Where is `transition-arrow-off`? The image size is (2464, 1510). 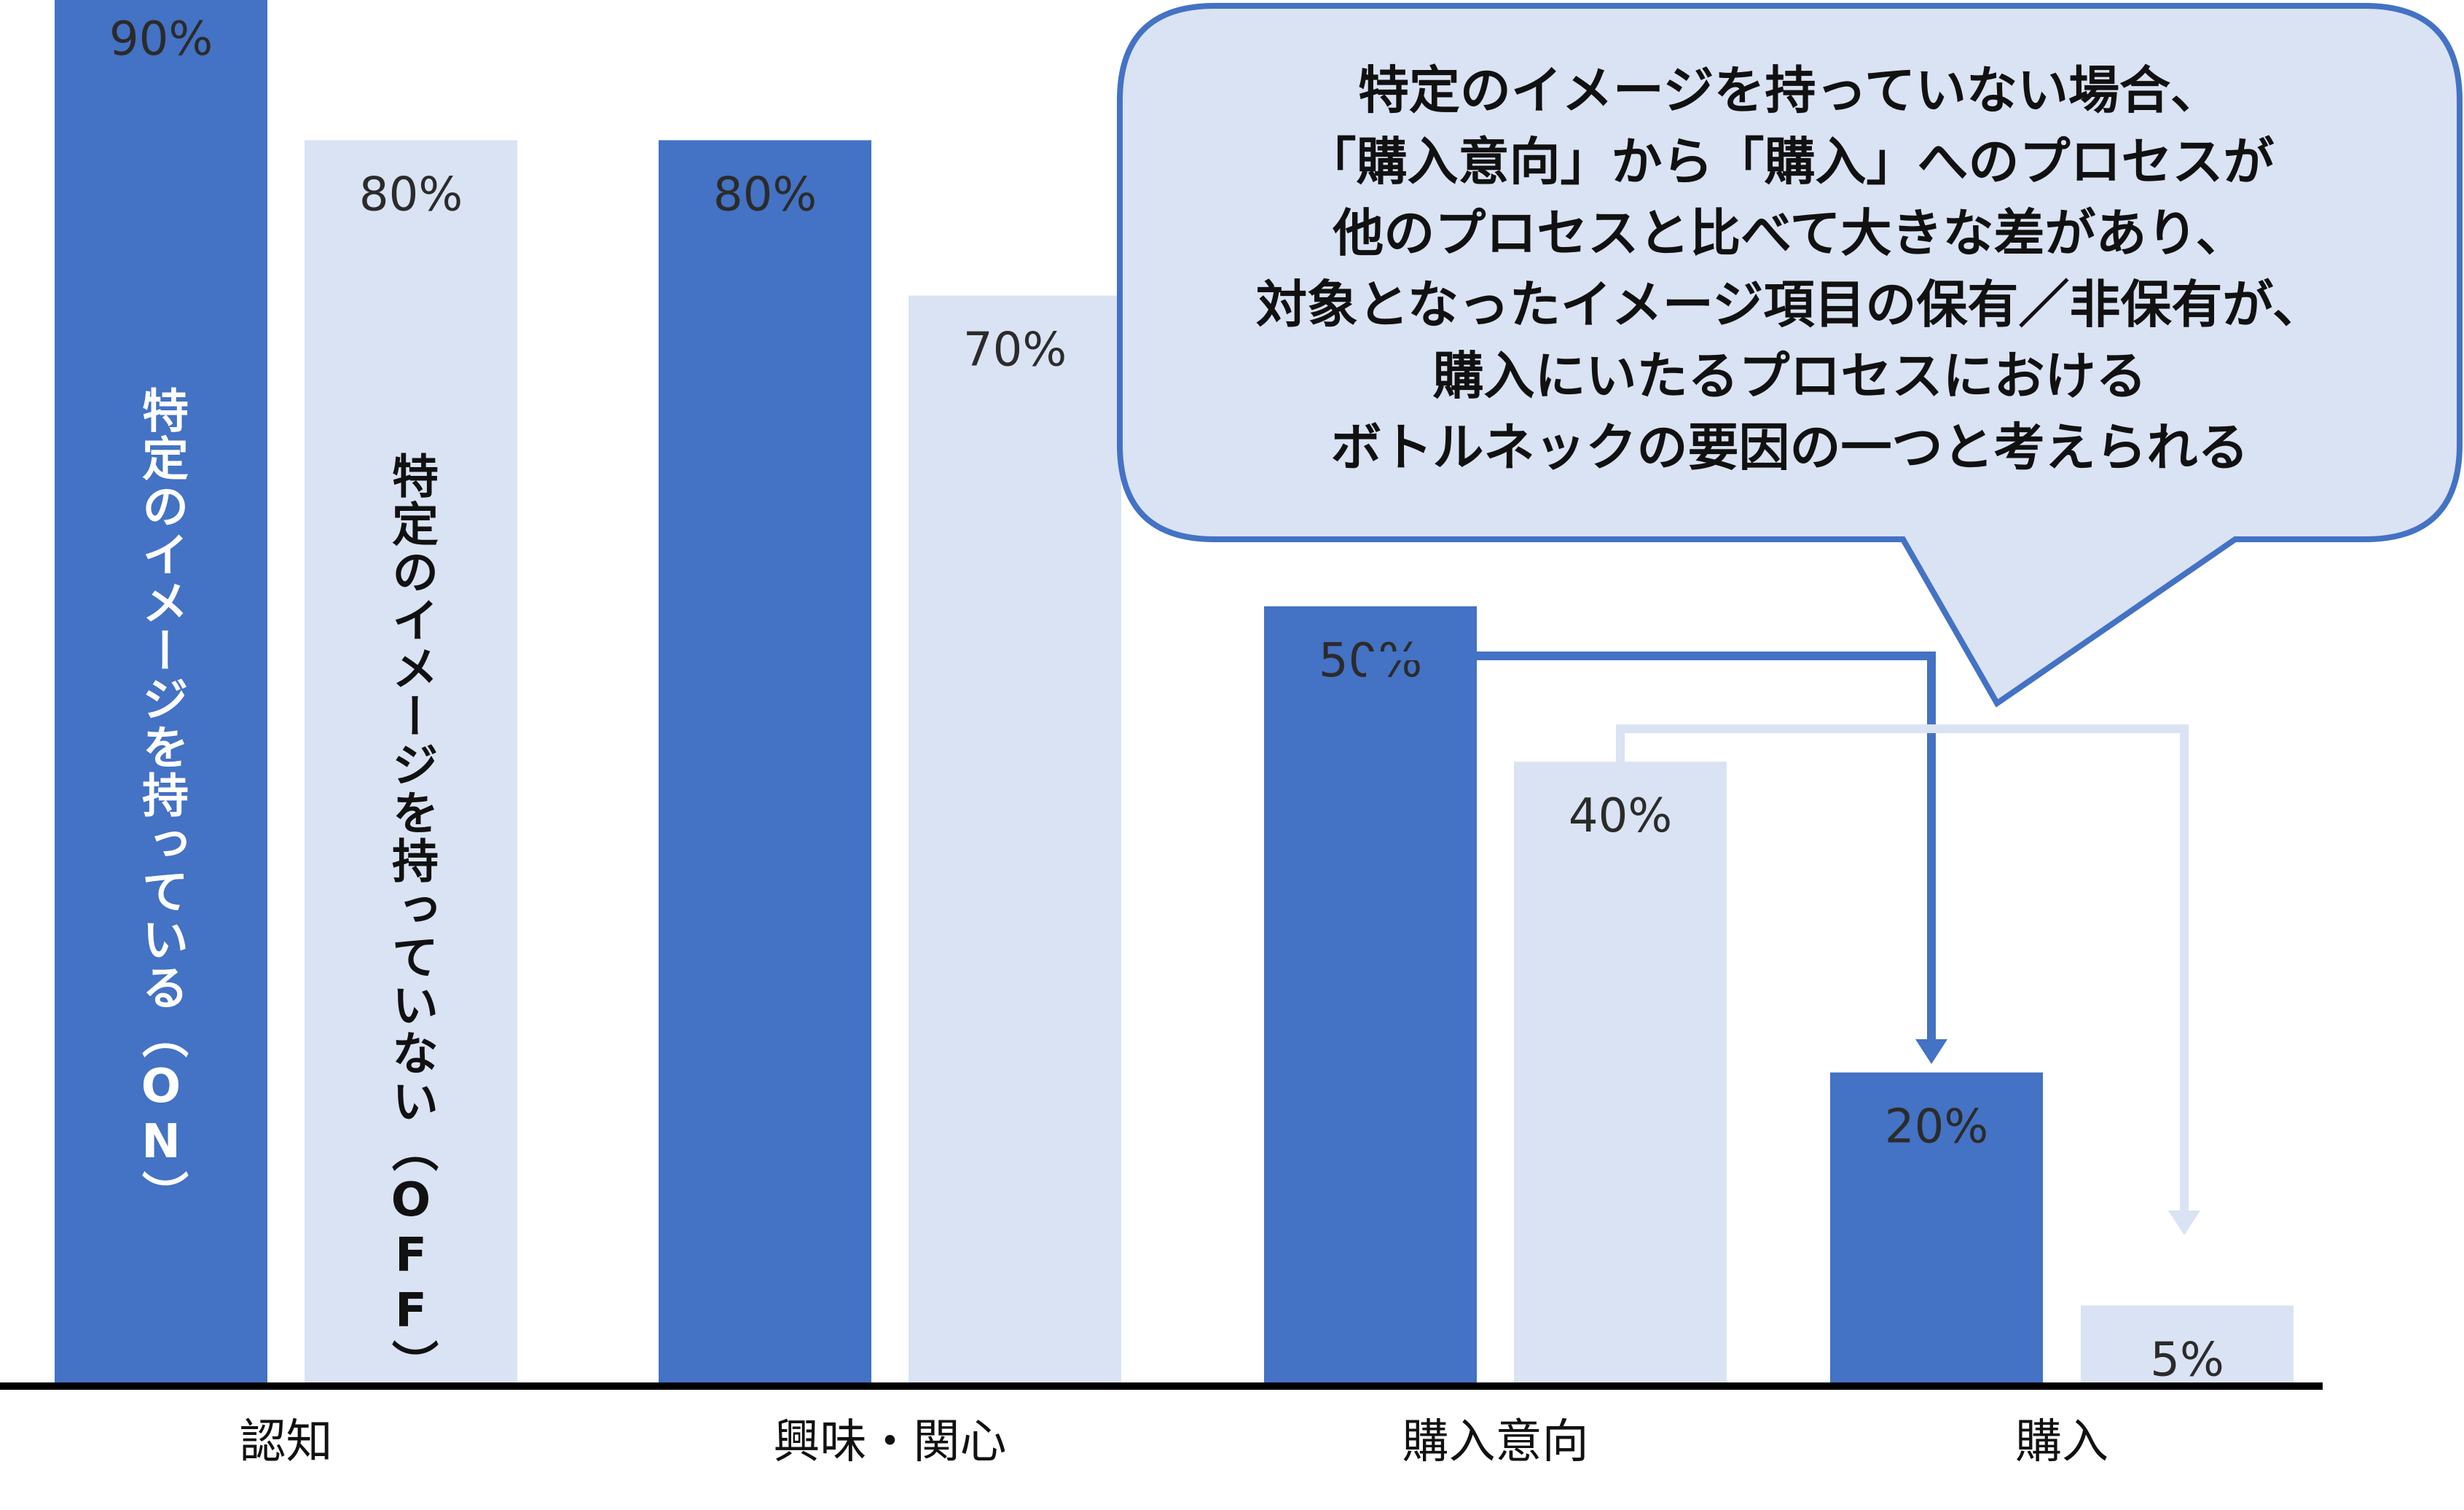
transition-arrow-off is located at coordinates (1903, 968).